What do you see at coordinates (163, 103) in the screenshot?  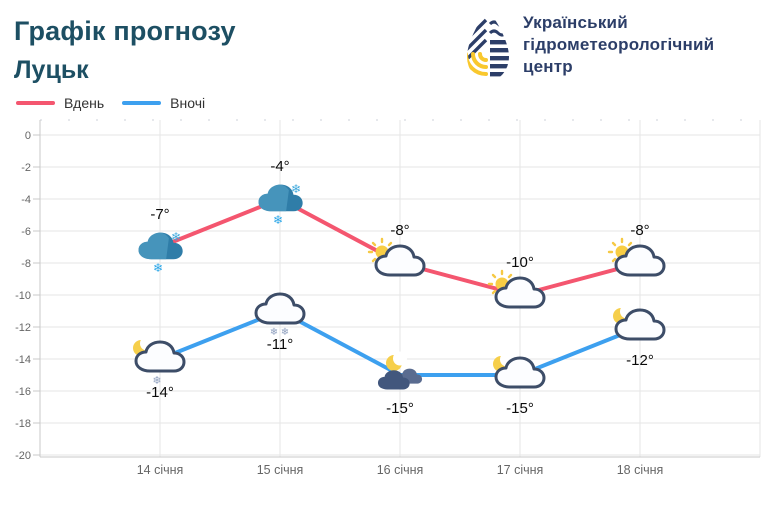 I see `legend-item-night: Вночі` at bounding box center [163, 103].